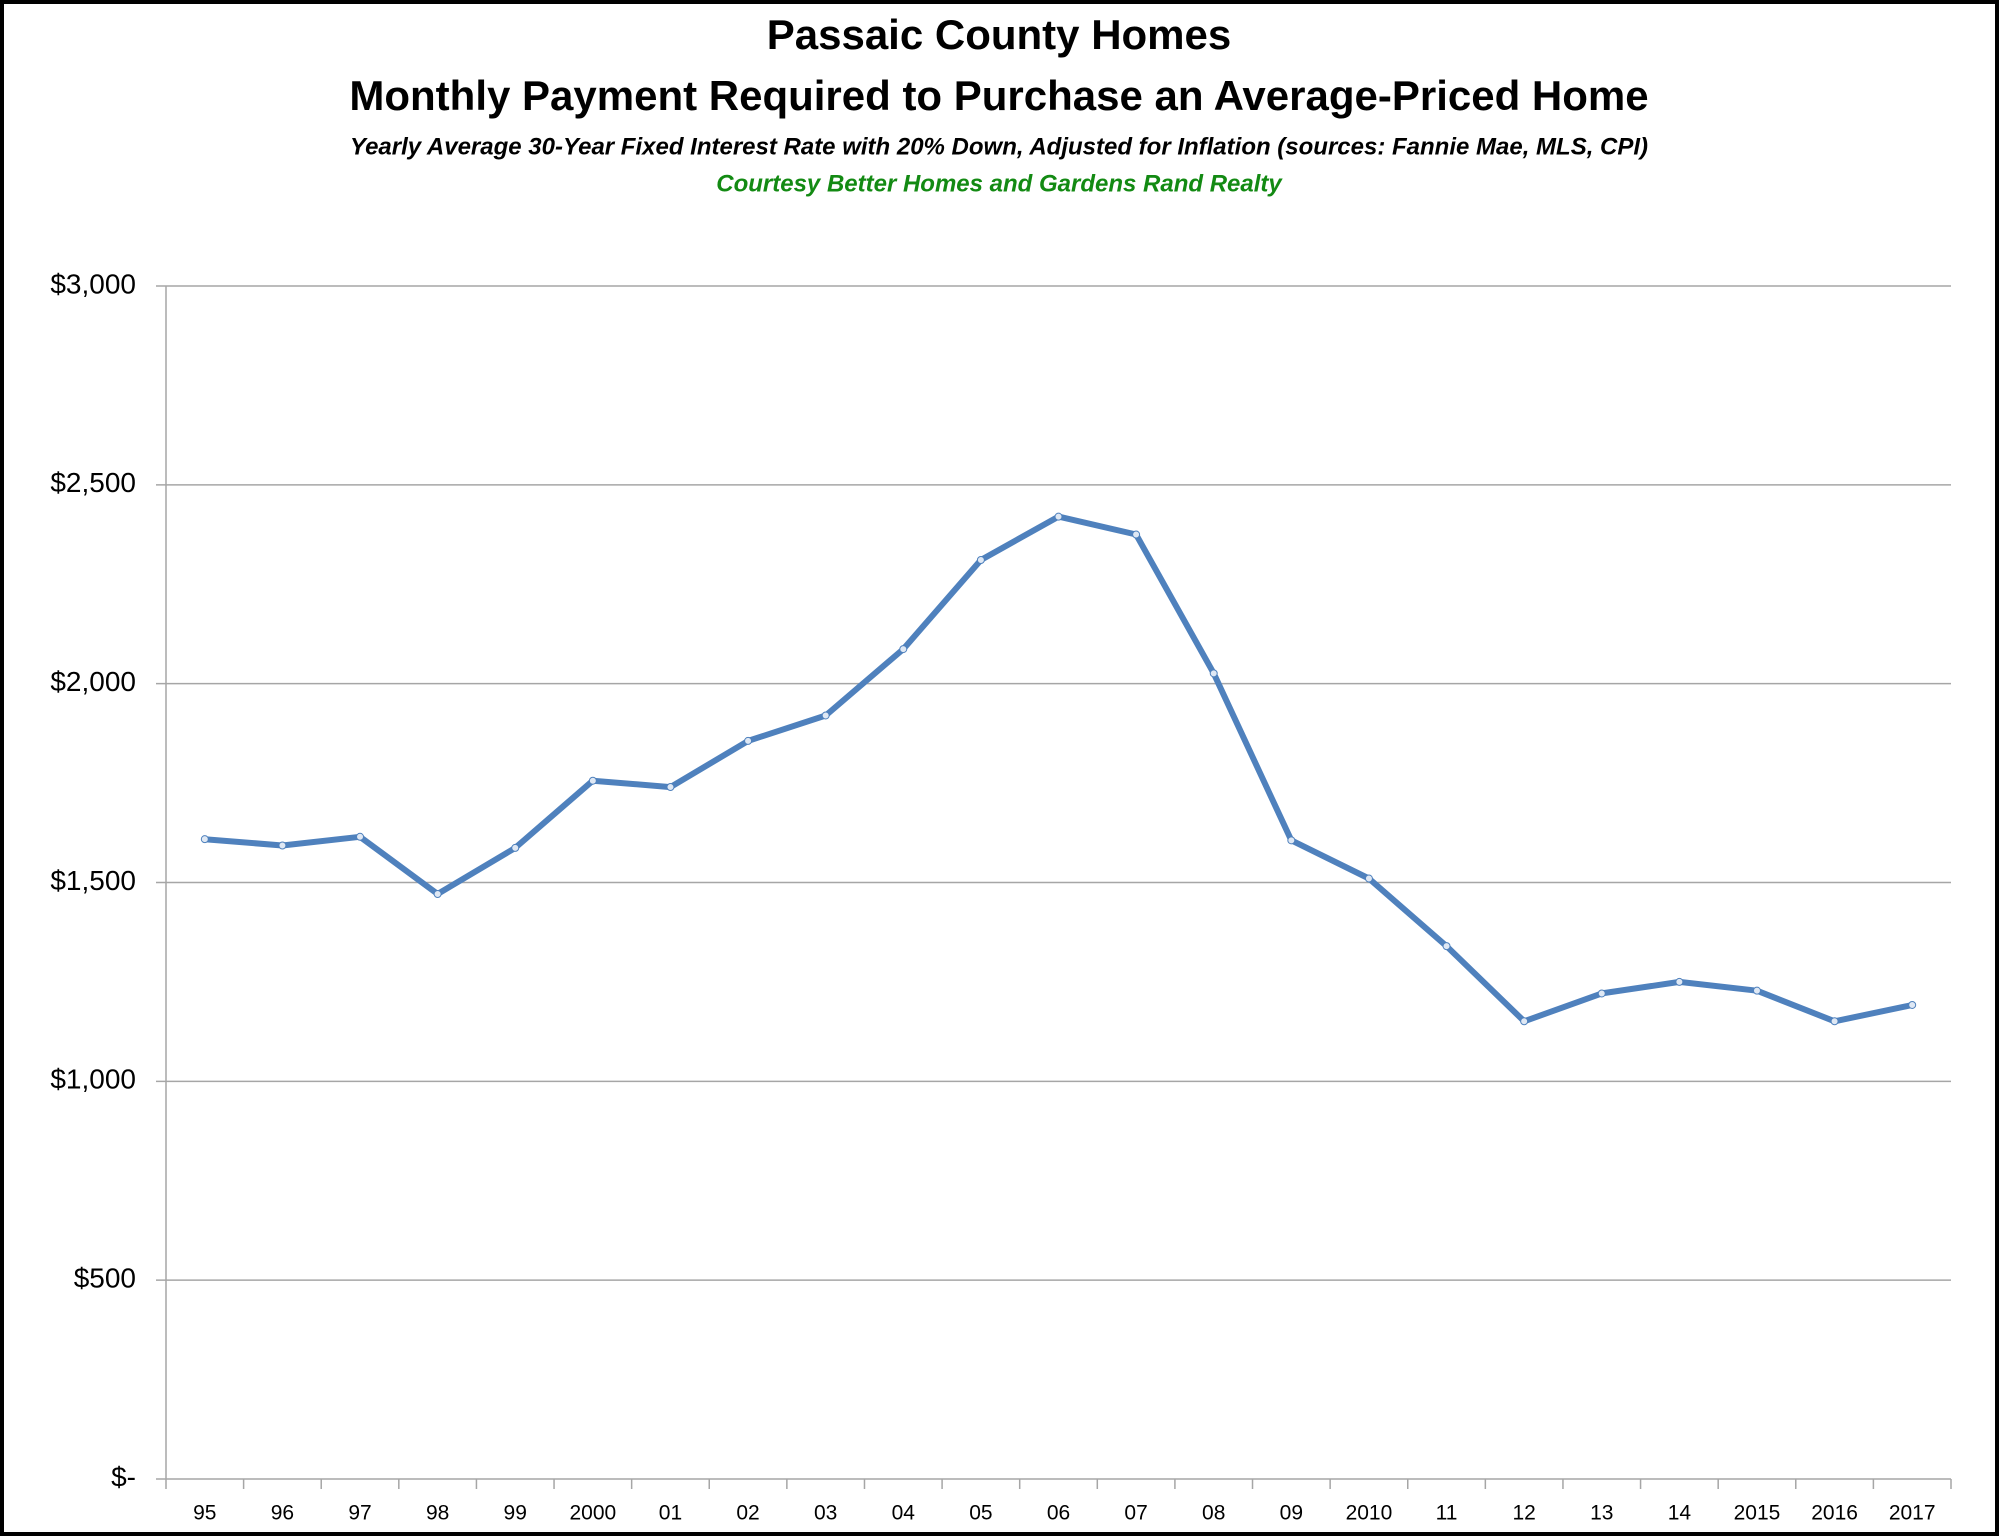  What do you see at coordinates (1058, 1513) in the screenshot?
I see `x-tick-label: 06` at bounding box center [1058, 1513].